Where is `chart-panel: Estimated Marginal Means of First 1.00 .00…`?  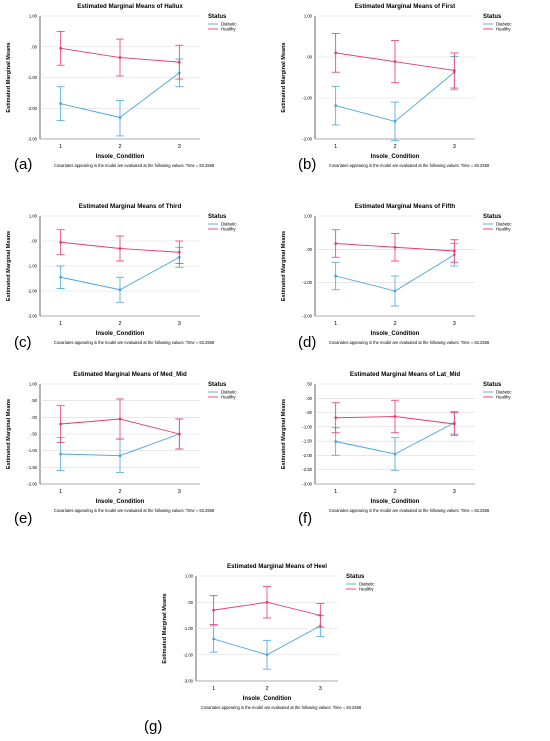
chart-panel: Estimated Marginal Means of First 1.00 .00… is located at coordinates (412, 91).